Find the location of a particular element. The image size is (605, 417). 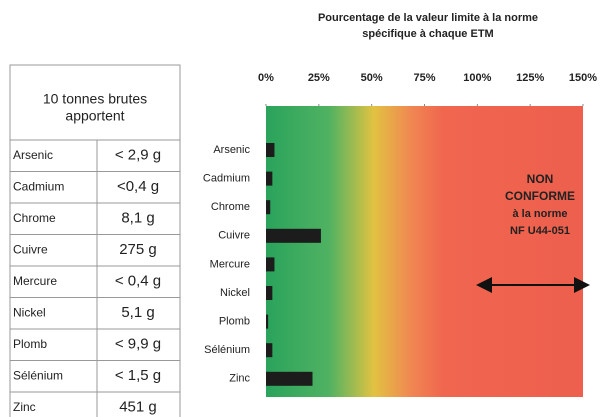

x-tick-label: 100% is located at coordinates (477, 78).